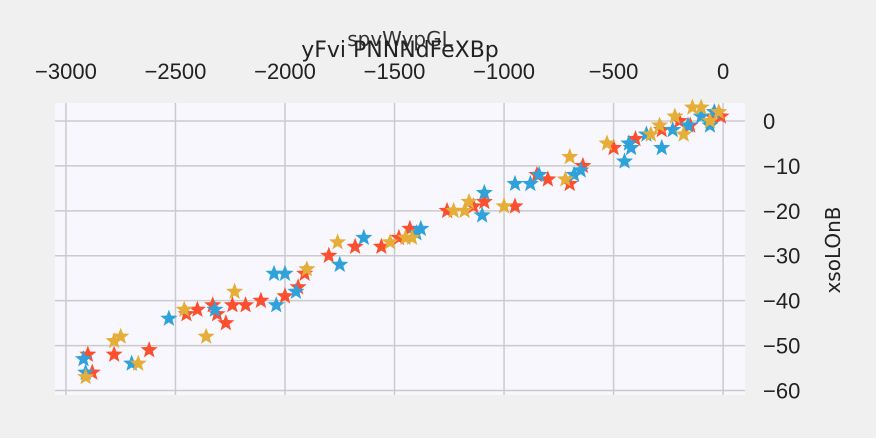 The image size is (876, 438). Describe the element at coordinates (781, 211) in the screenshot. I see `y-tick-label: −20` at that location.